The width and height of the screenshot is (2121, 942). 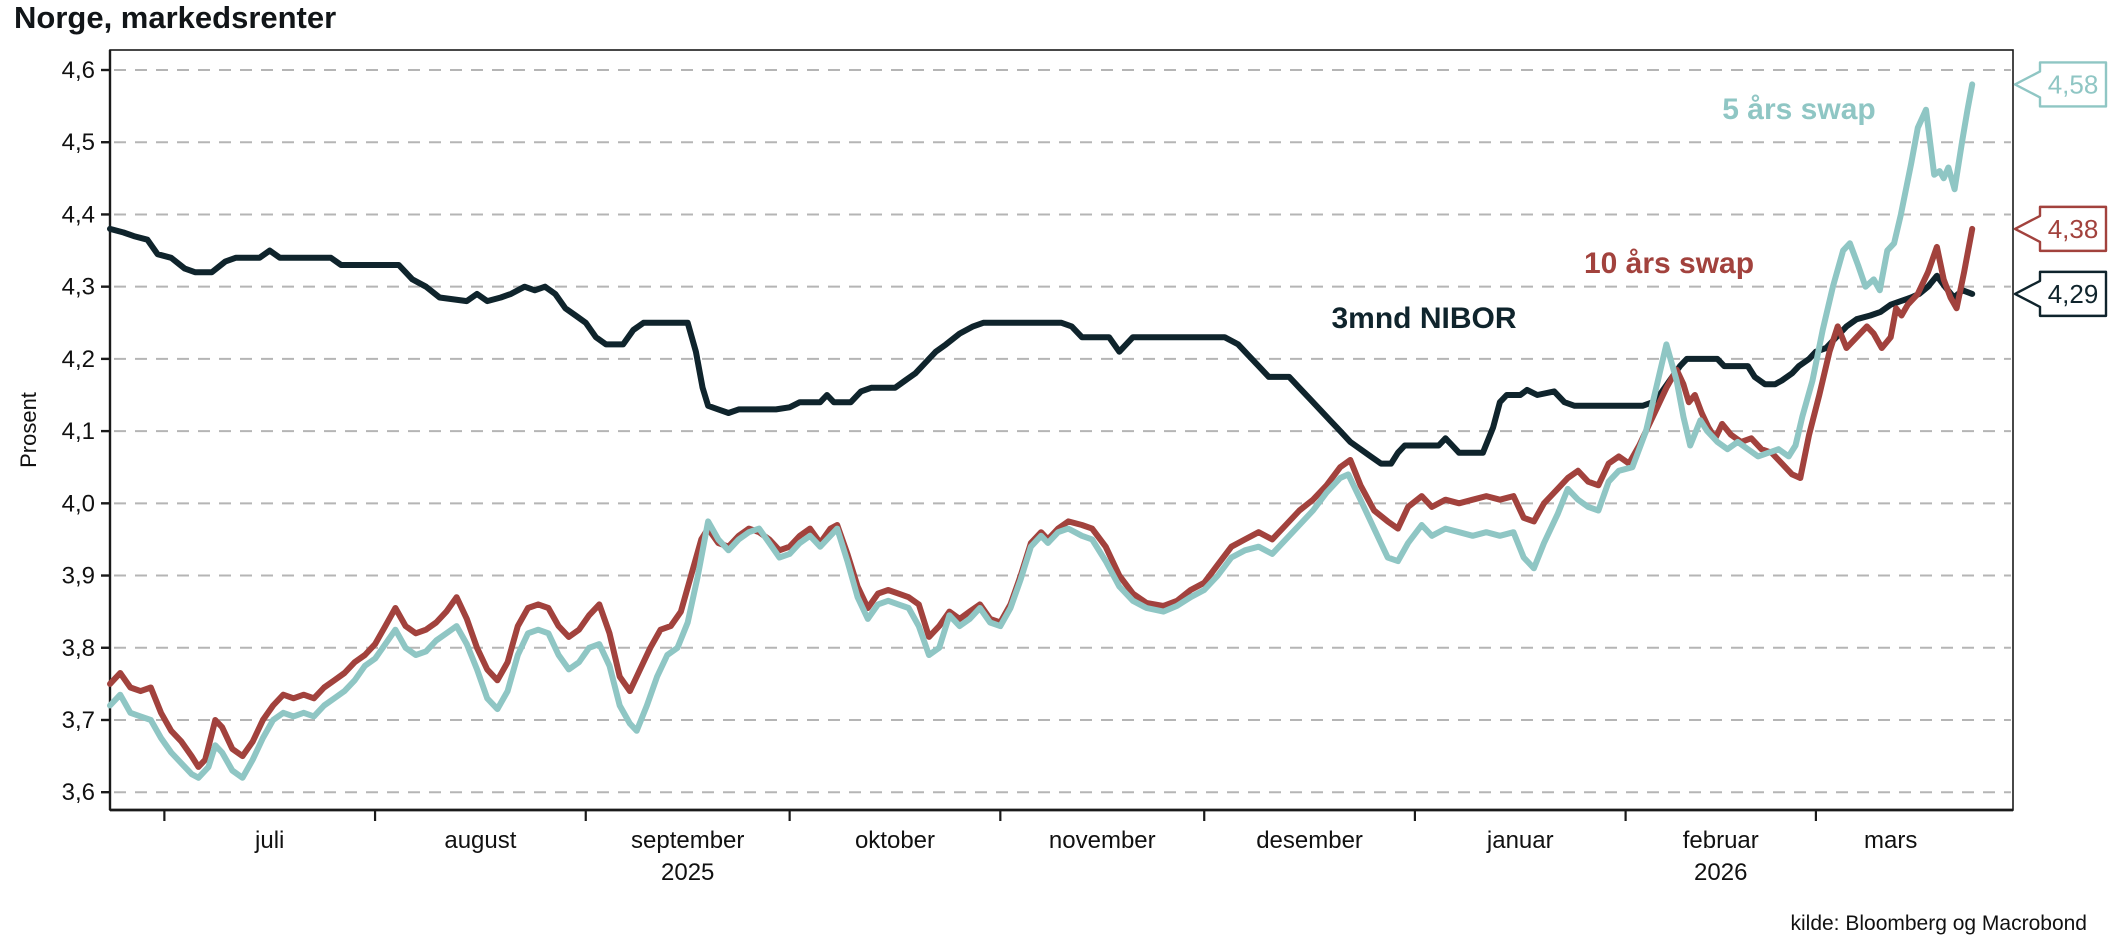 I want to click on y-axis: 4,6 4,5 4,4 4,3 4,2 4,1 4,0 3,9 3,8 3,7 3,6, so click(x=86, y=431).